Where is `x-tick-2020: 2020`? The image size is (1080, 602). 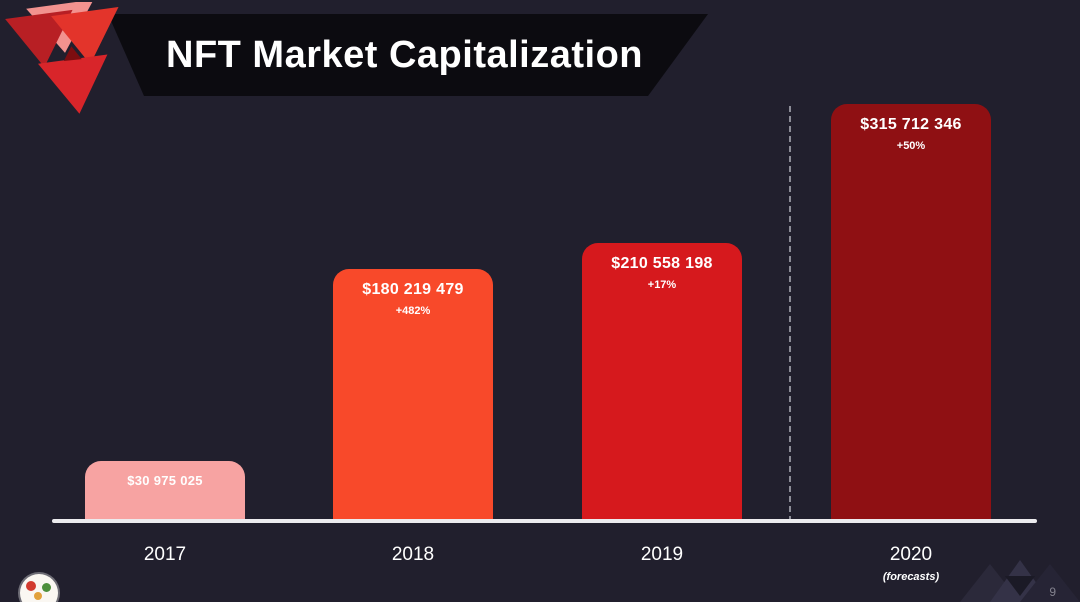 x-tick-2020: 2020 is located at coordinates (911, 554).